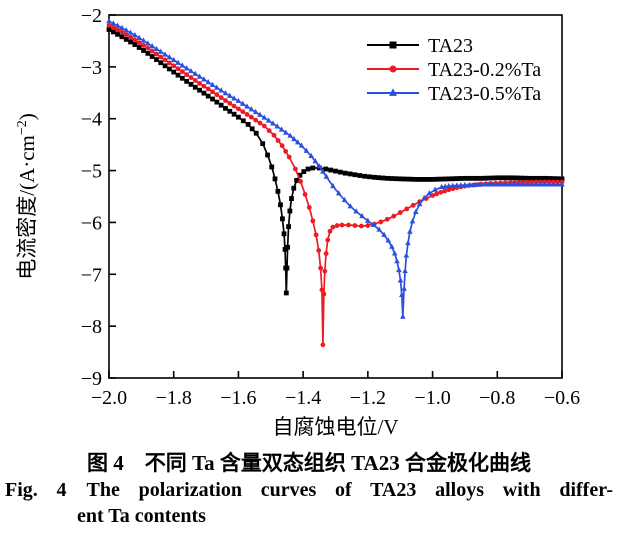  I want to click on x-axis: −2.0 −1.8 −1.6 −1.4 −1.2 −1.0 −0.8 −0.6, so click(335, 390).